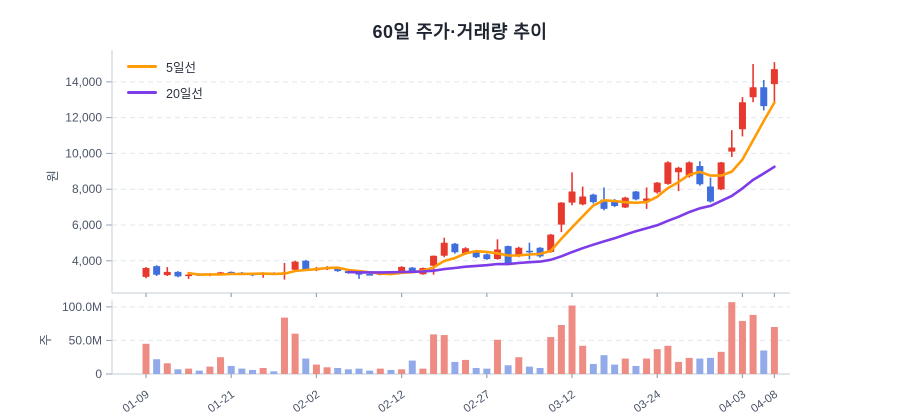  What do you see at coordinates (136, 402) in the screenshot?
I see `x-tick-label: 01-09` at bounding box center [136, 402].